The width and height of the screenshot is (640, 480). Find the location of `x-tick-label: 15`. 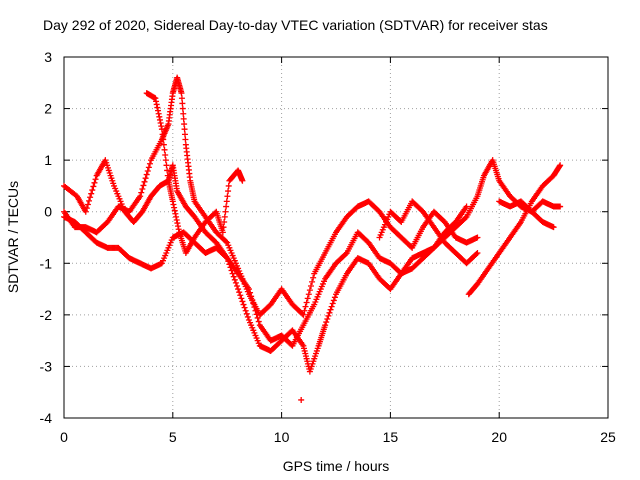

x-tick-label: 15 is located at coordinates (391, 437).